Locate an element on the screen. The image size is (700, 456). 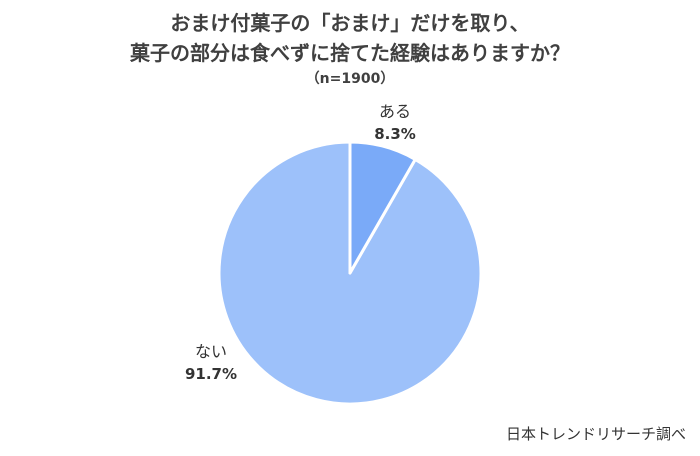
slice-label-aru: ある 8.3% is located at coordinates (395, 123).